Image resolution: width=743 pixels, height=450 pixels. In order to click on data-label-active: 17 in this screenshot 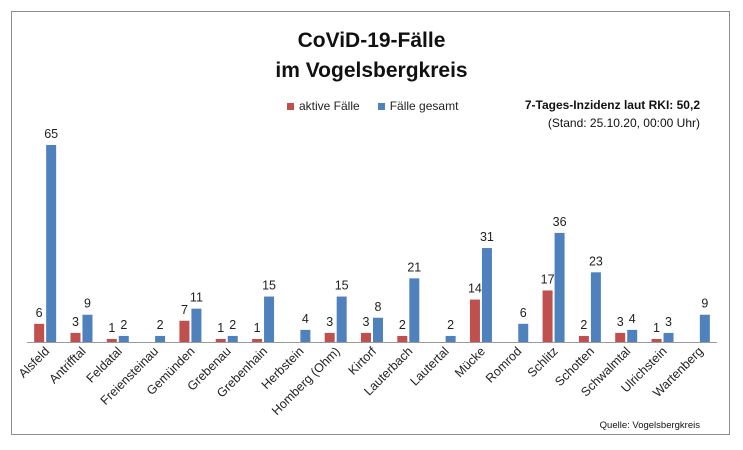, I will do `click(548, 279)`.